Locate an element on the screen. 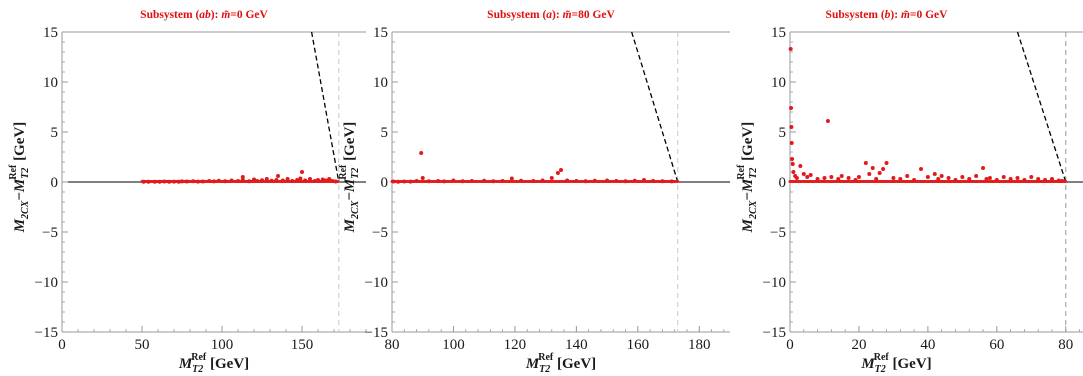  x-axis-label: MT2Ref [GeV] is located at coordinates (560, 363).